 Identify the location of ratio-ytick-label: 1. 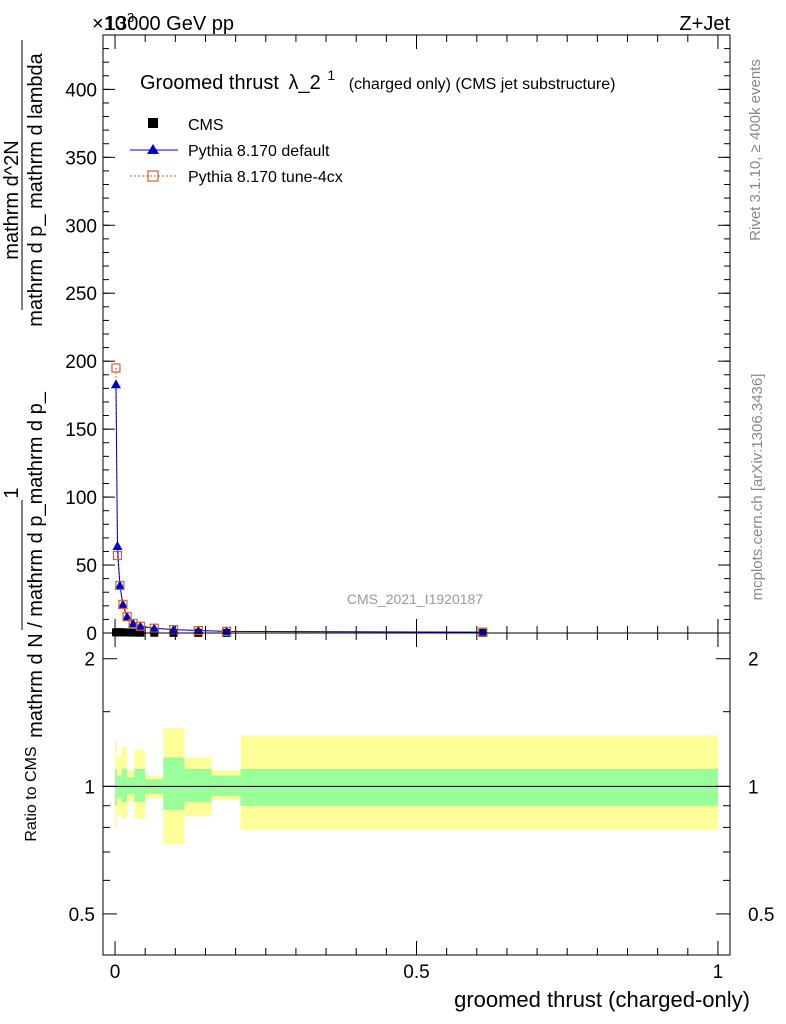
(89, 787).